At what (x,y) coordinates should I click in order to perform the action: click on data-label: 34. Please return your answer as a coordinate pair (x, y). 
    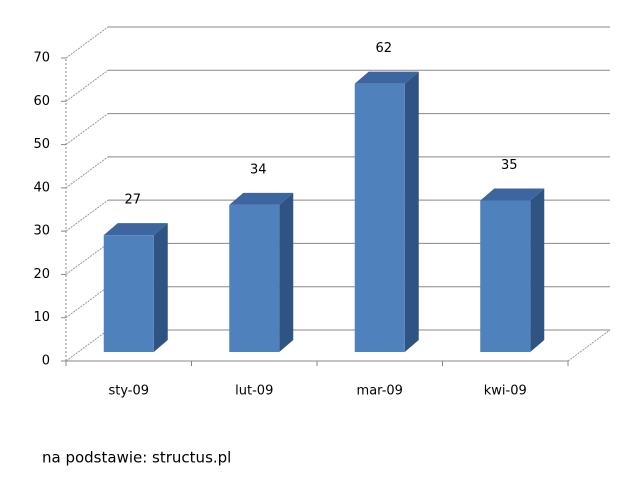
    Looking at the image, I should click on (258, 169).